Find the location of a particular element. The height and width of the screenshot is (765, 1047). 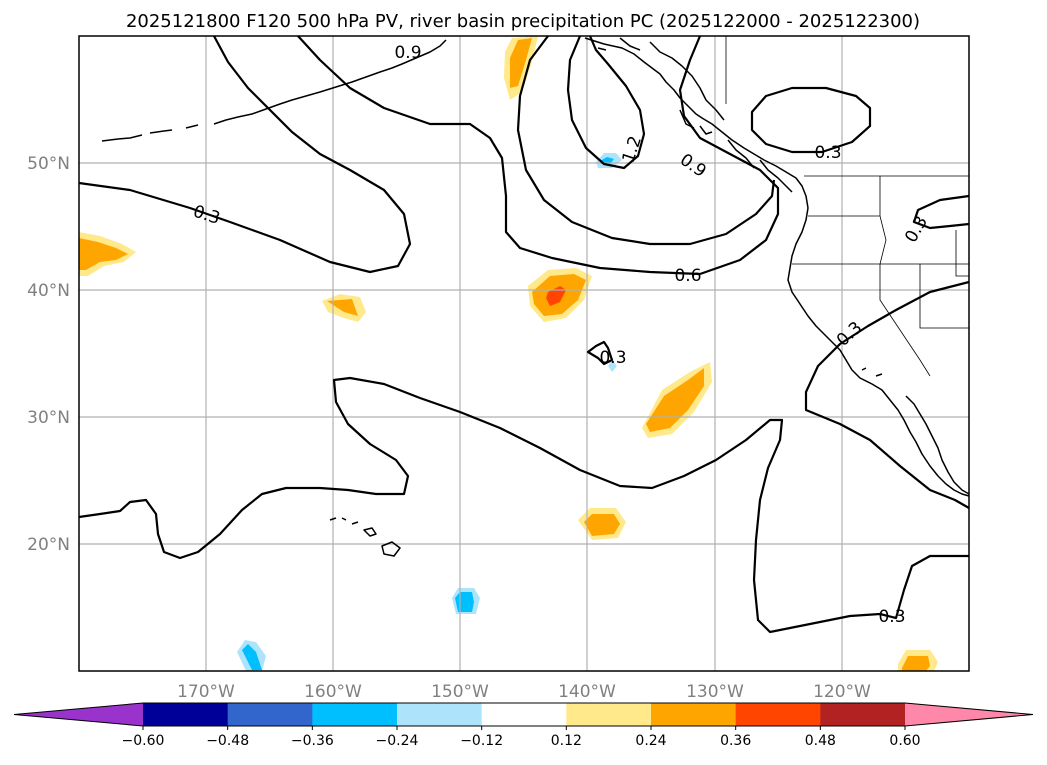

alaska-coast is located at coordinates (696, 123).